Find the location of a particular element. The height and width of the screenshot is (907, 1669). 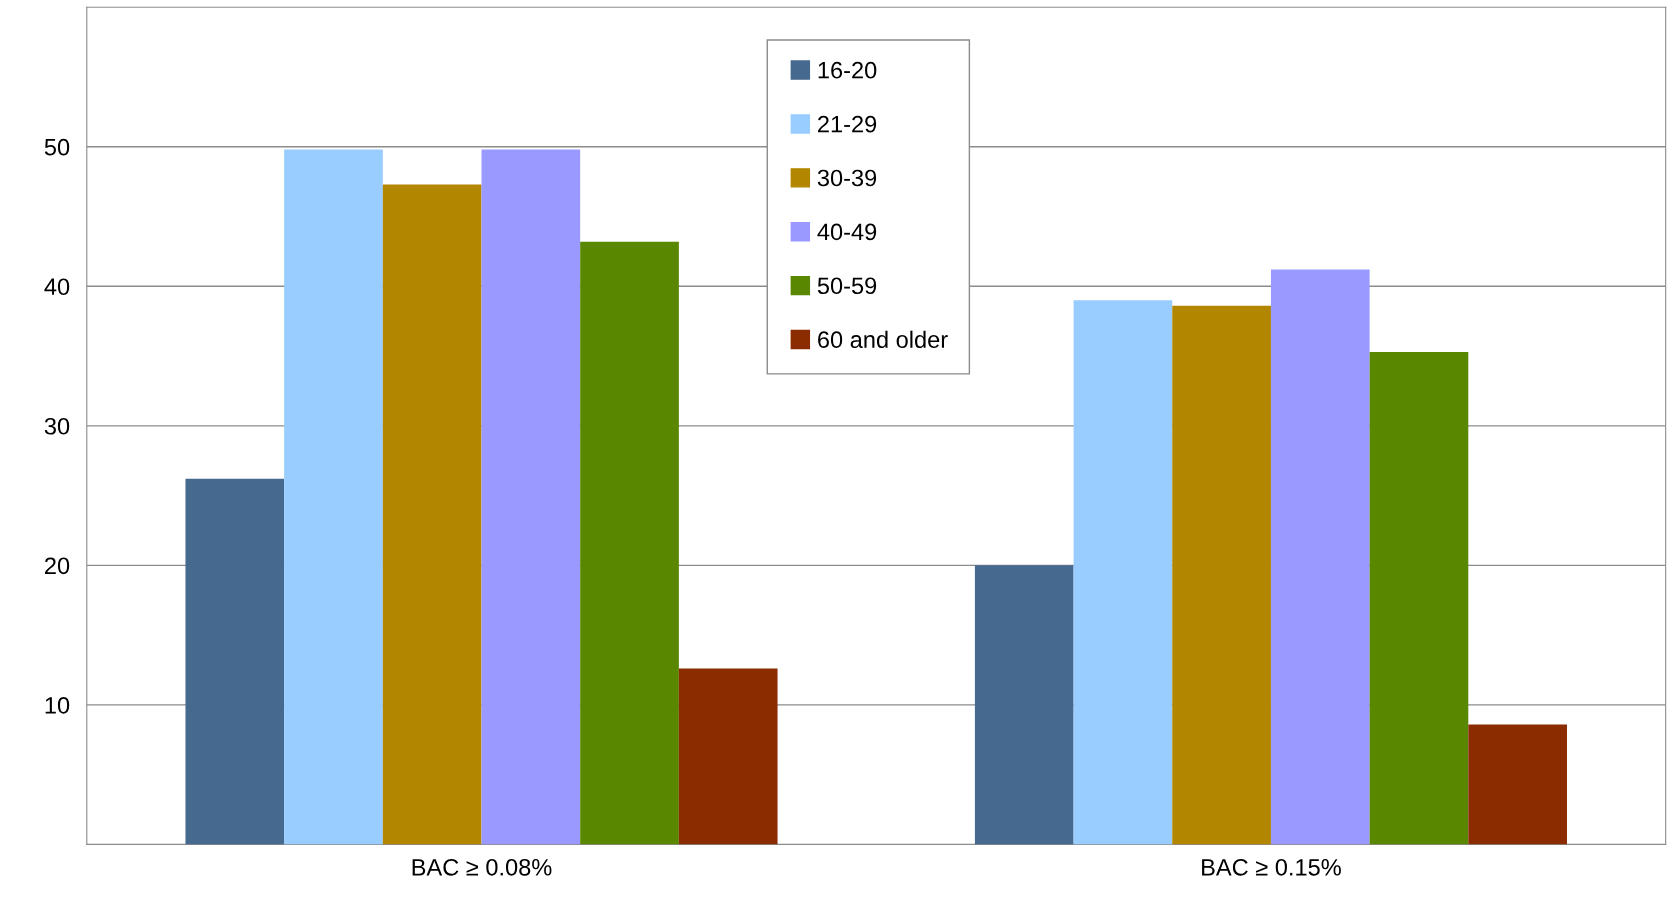

legend-label: 60 and older is located at coordinates (883, 339).